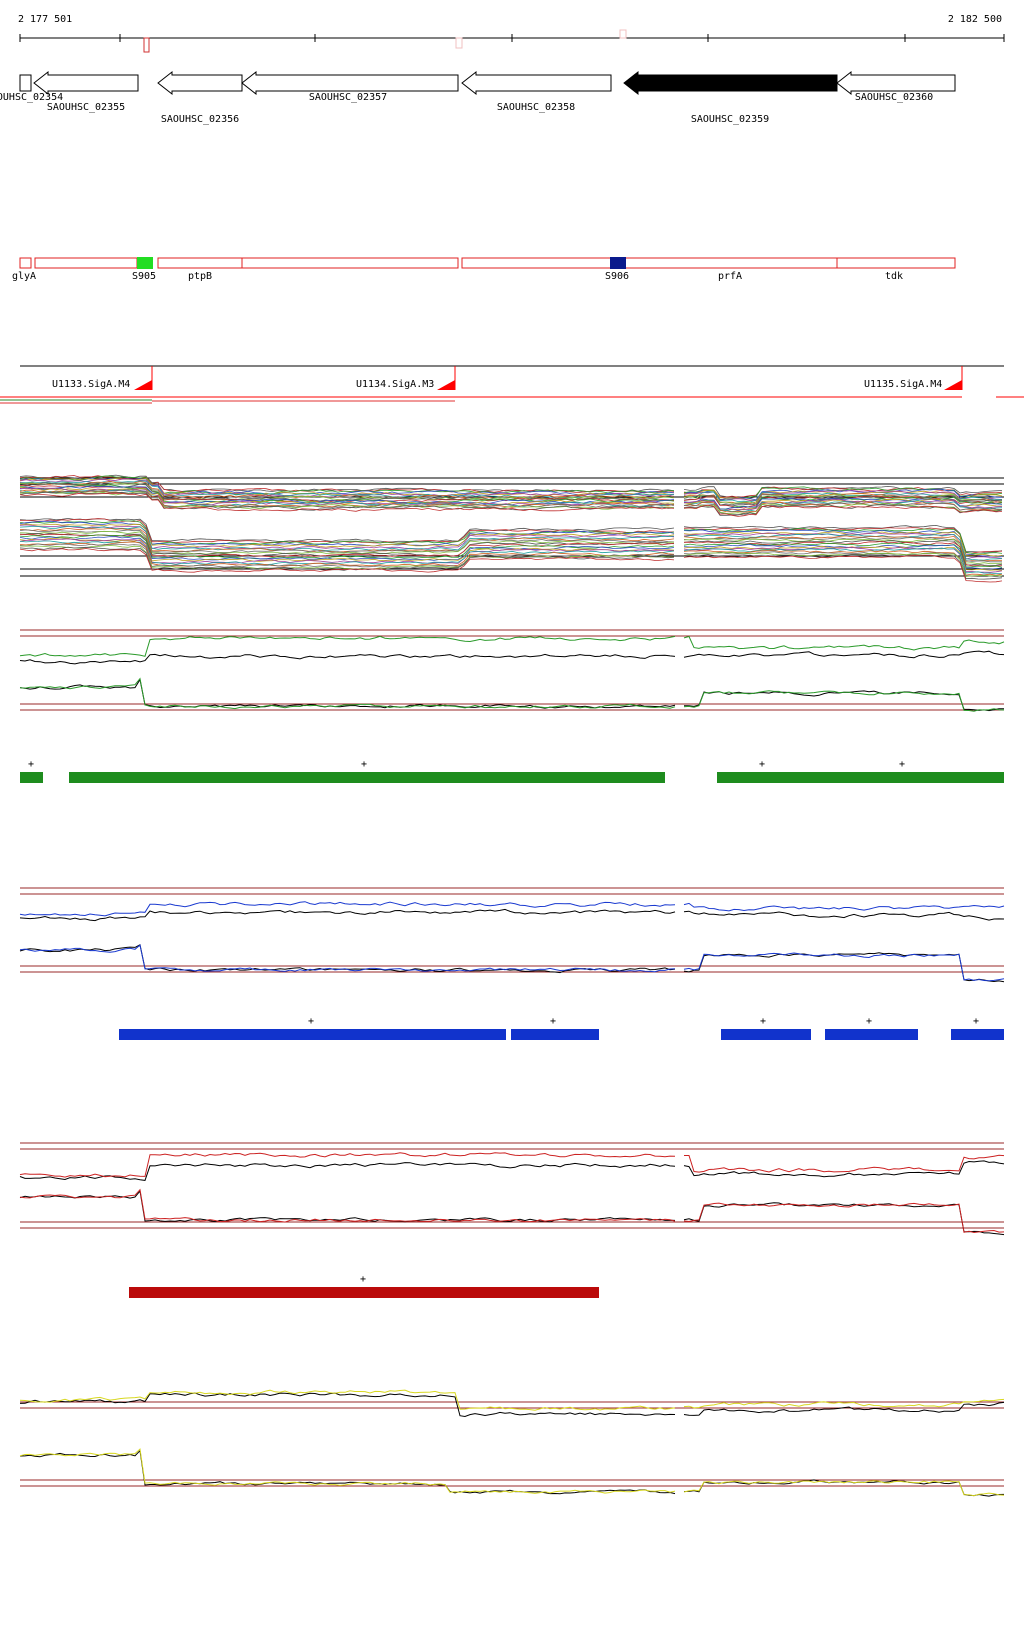 Image resolution: width=1024 pixels, height=1640 pixels. I want to click on promoter-label: U1134.SigA.M3, so click(395, 384).